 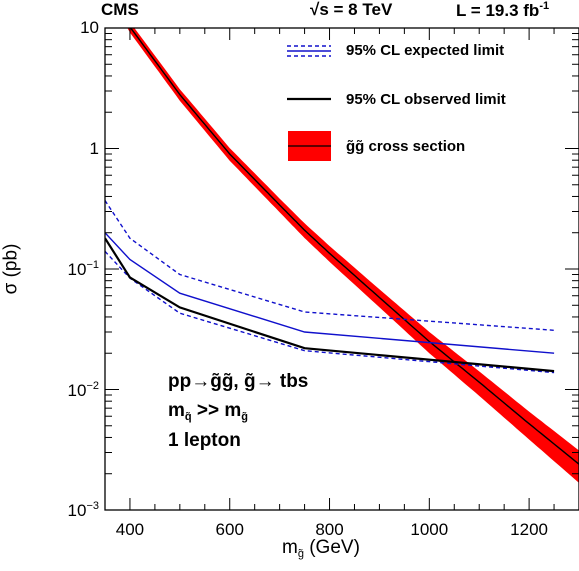 I want to click on legend-observed-label: 95% CL observed limit, so click(x=426, y=99).